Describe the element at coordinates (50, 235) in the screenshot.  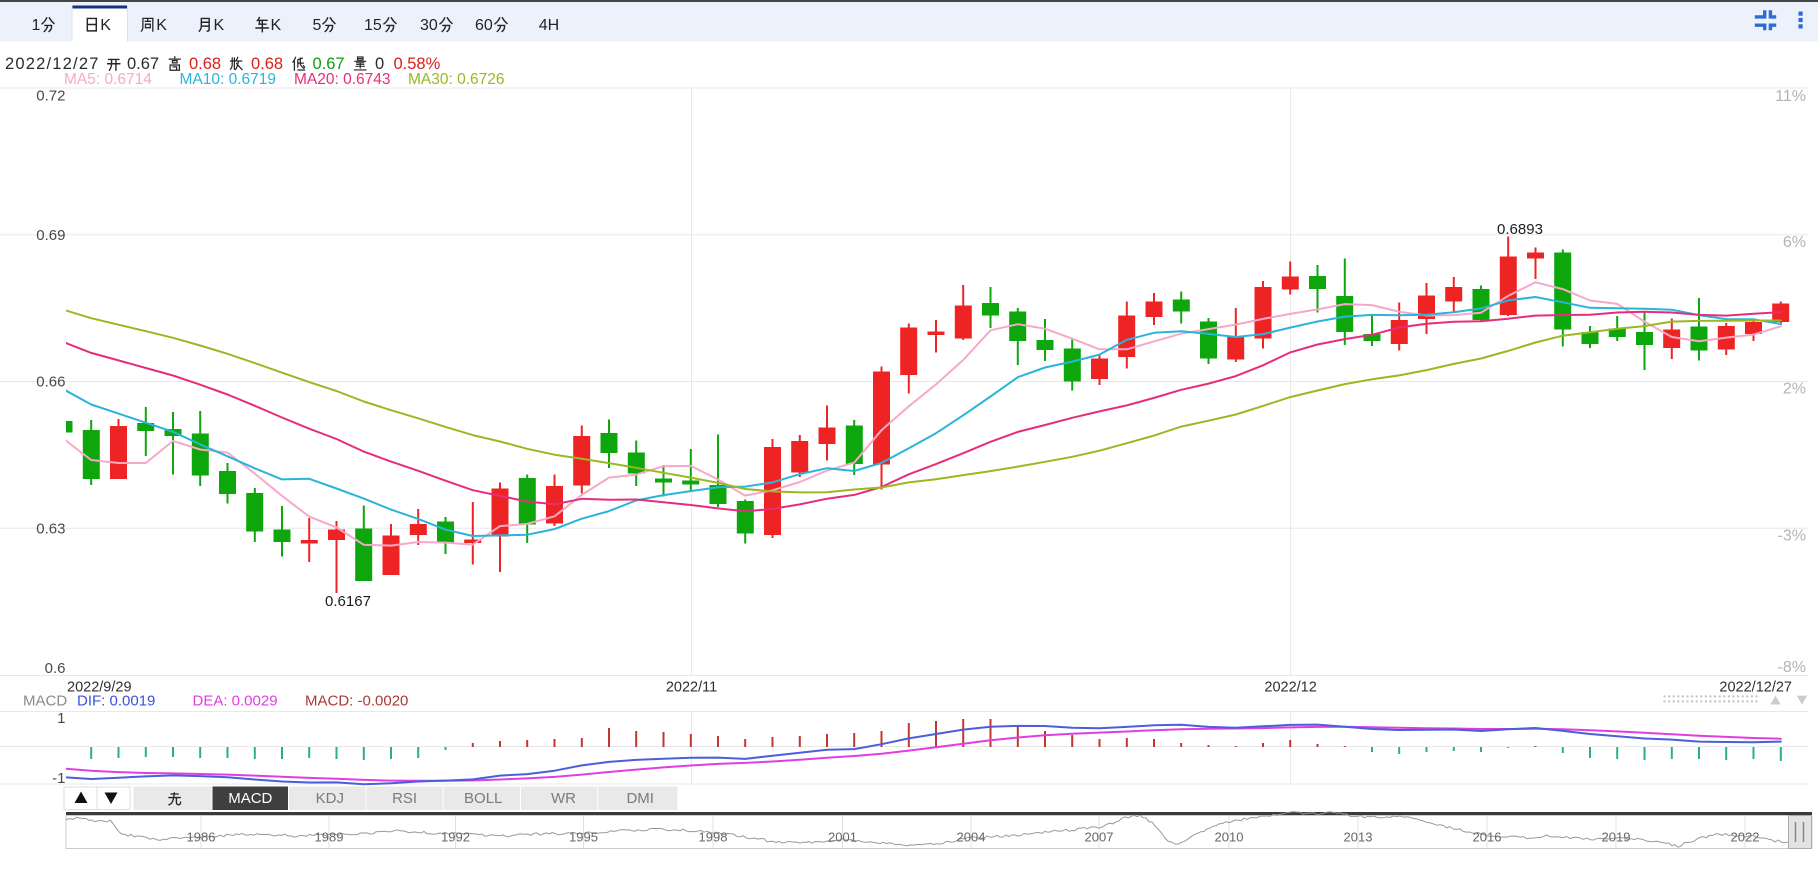
I see `svg-text: 0.69` at that location.